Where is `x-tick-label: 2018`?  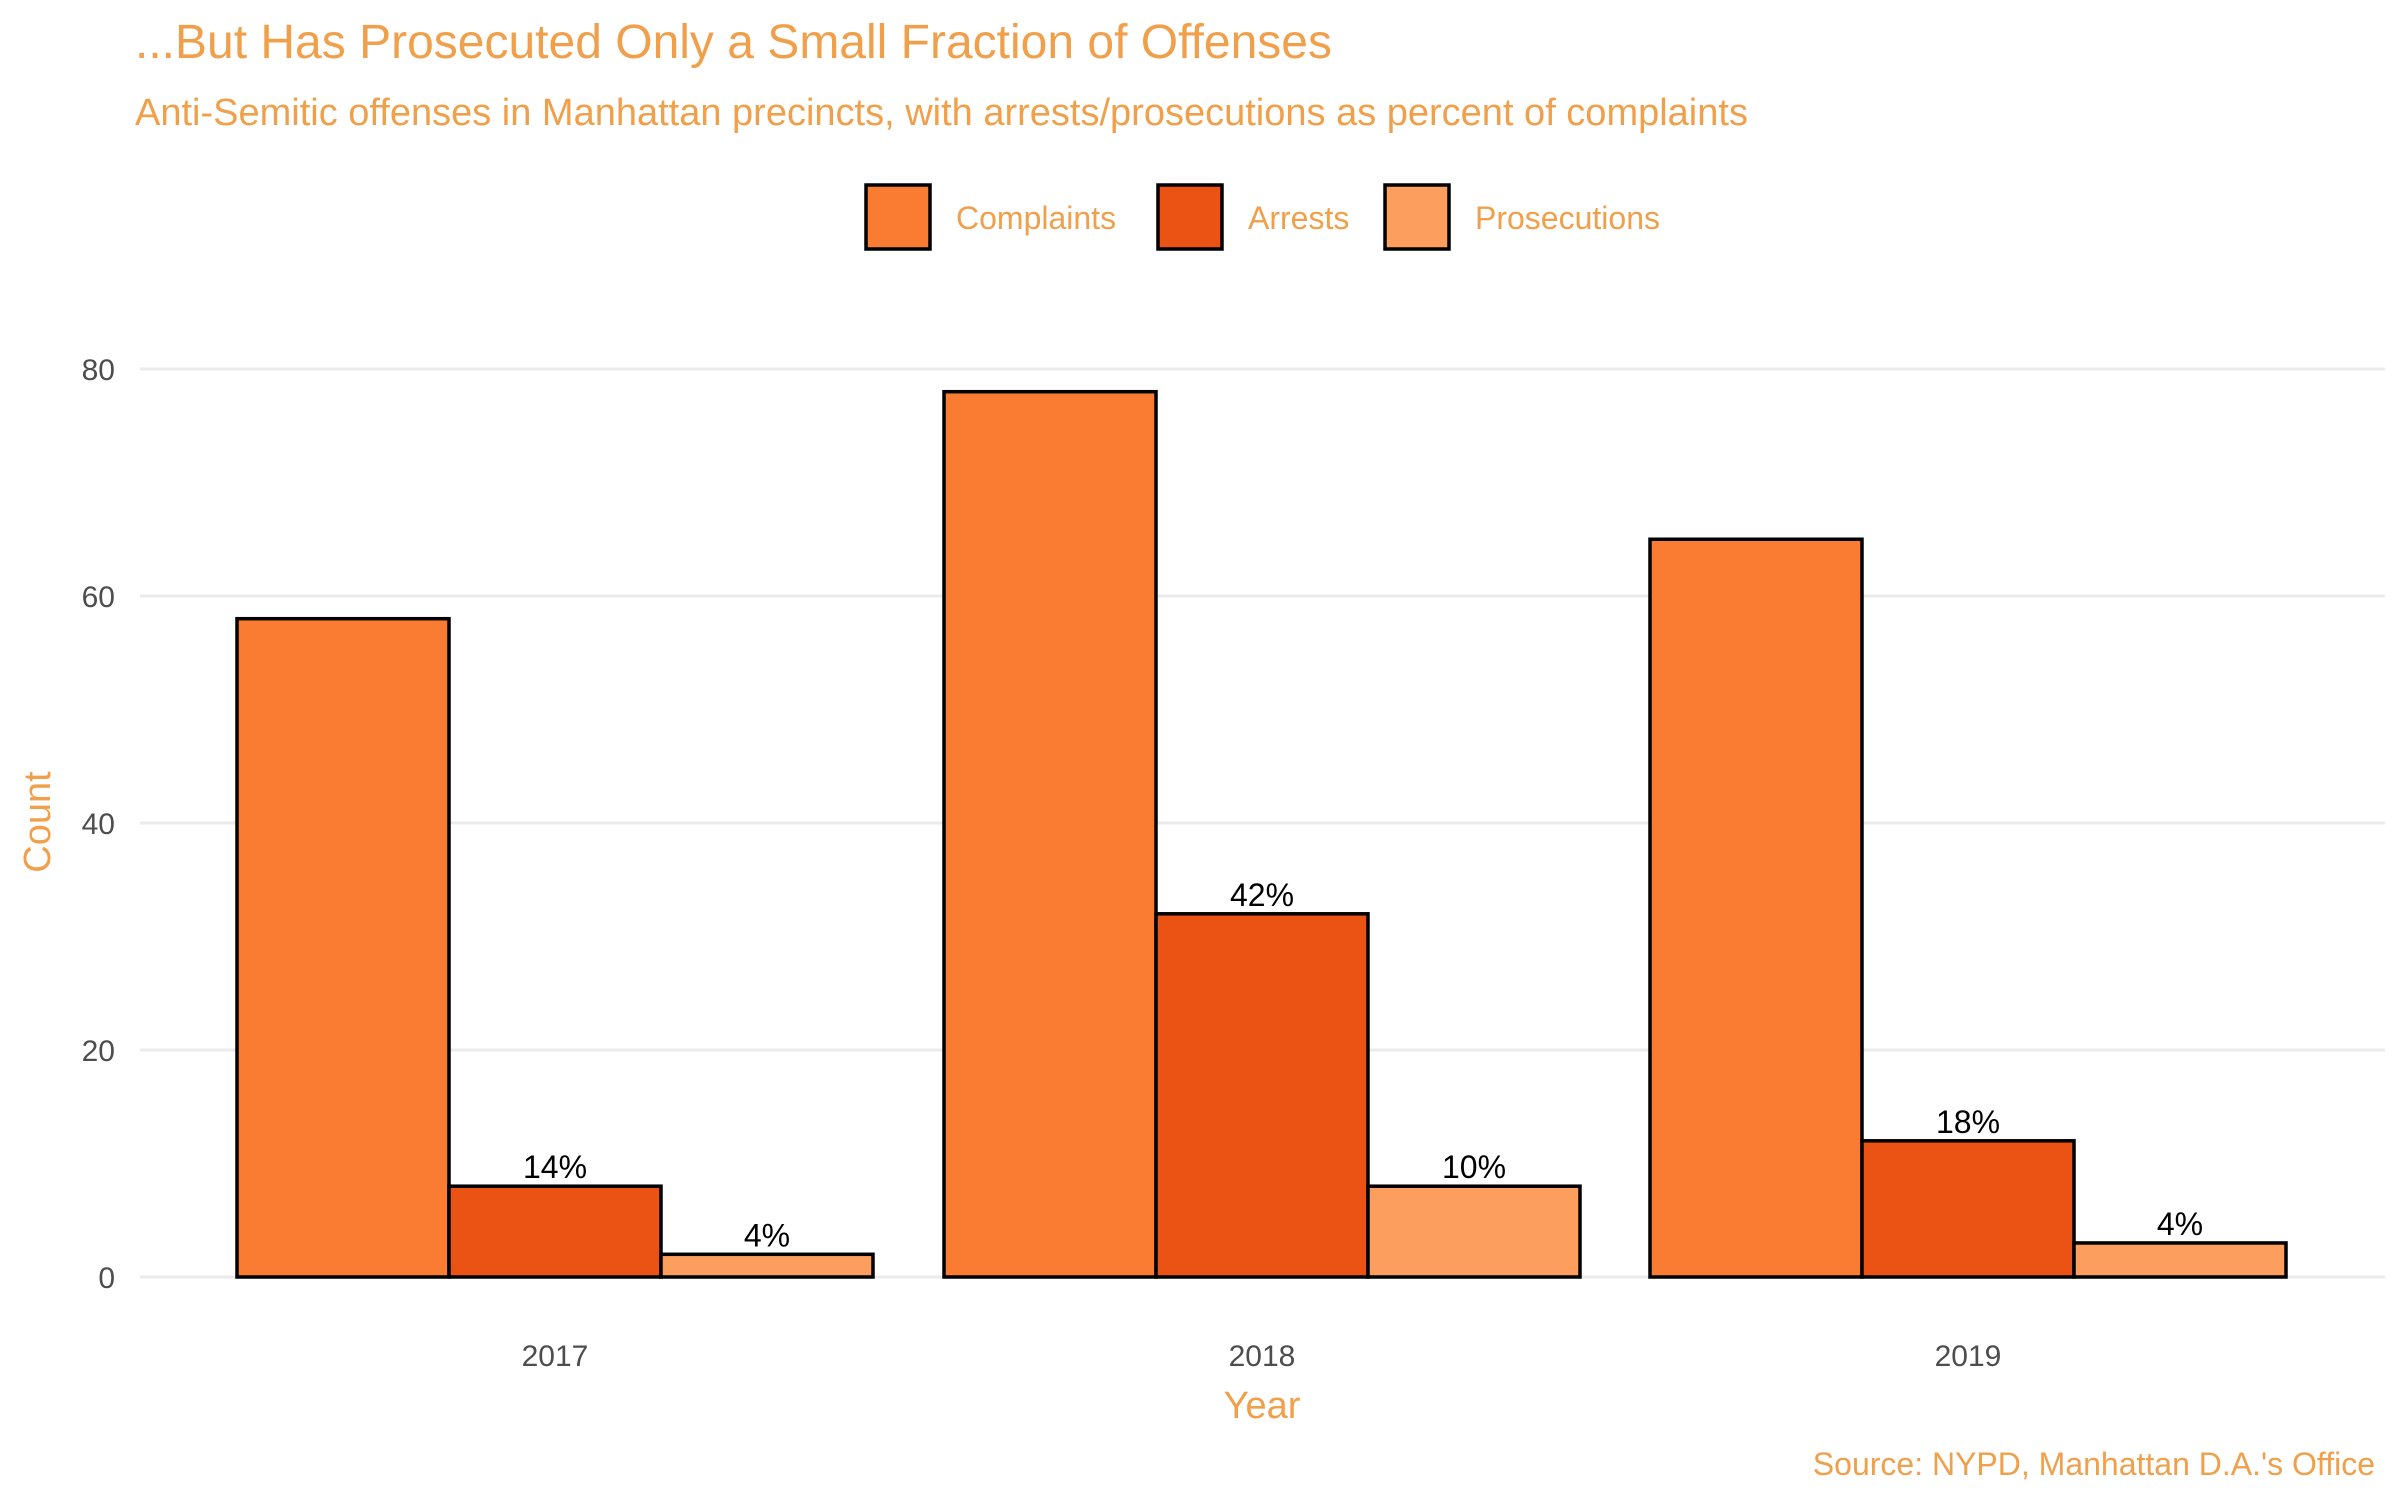
x-tick-label: 2018 is located at coordinates (1262, 1356).